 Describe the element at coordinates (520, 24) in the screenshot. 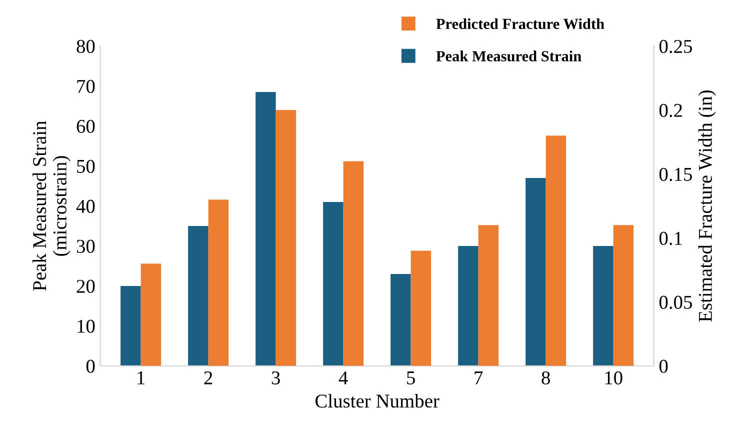

I see `legend-label: Predicted Fracture Width` at that location.